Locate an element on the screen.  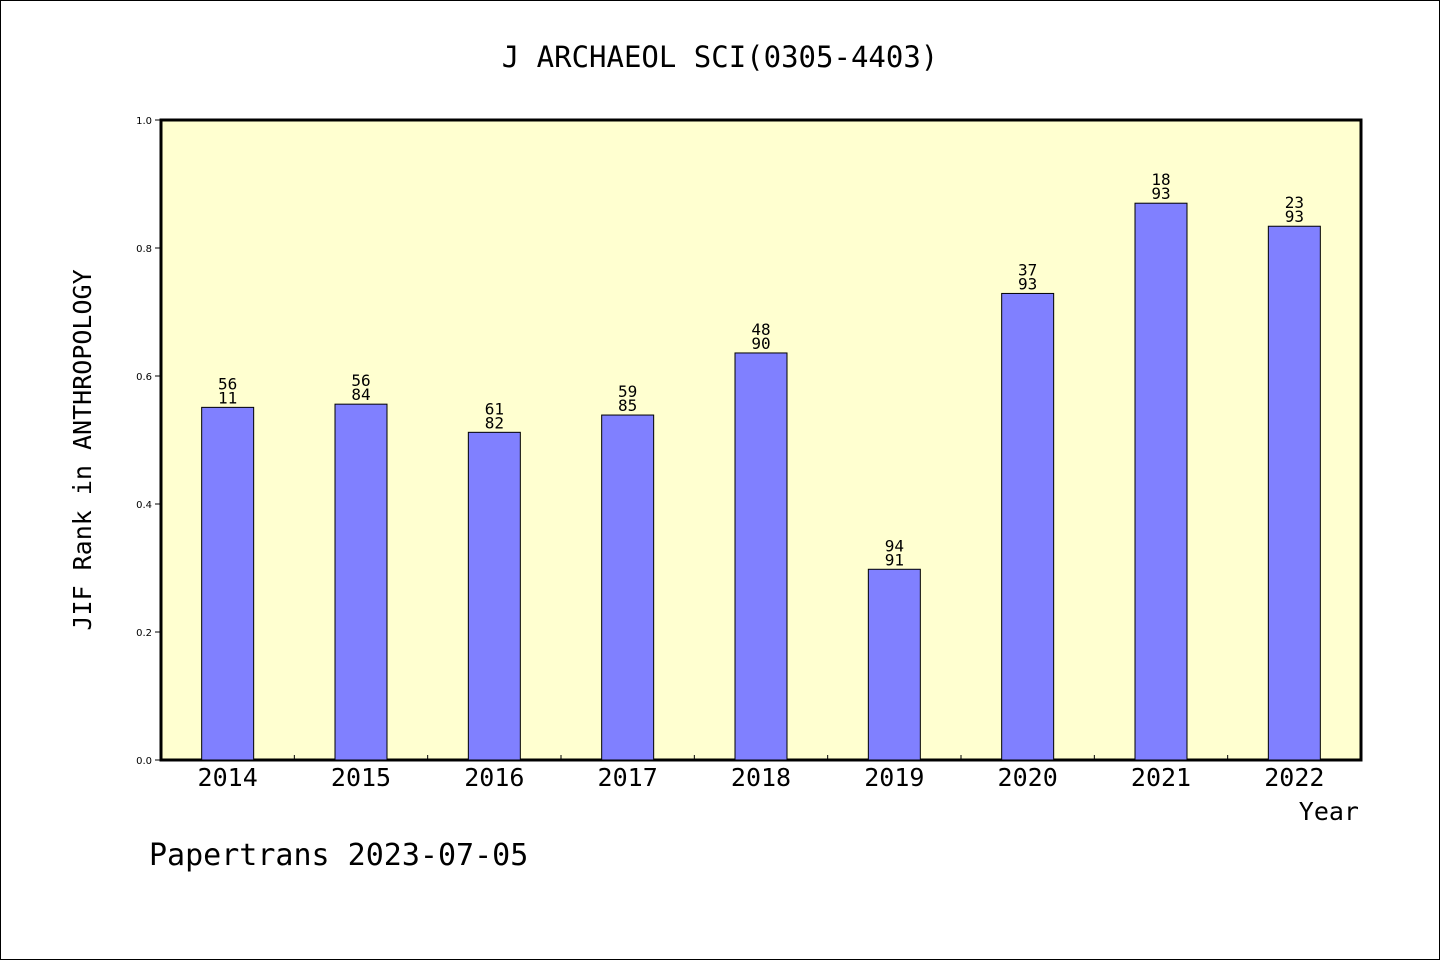
y-tick-label-5: 1.0 is located at coordinates (144, 121).